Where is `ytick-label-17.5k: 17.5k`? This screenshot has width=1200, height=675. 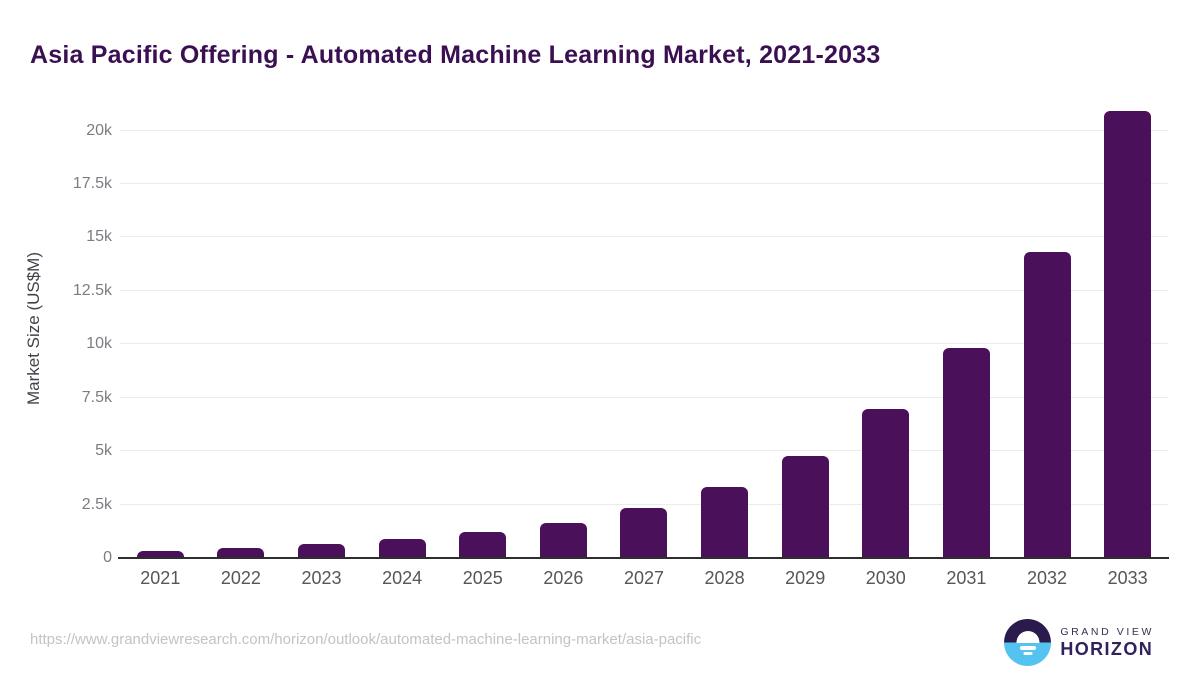
ytick-label-17.5k: 17.5k is located at coordinates (92, 183).